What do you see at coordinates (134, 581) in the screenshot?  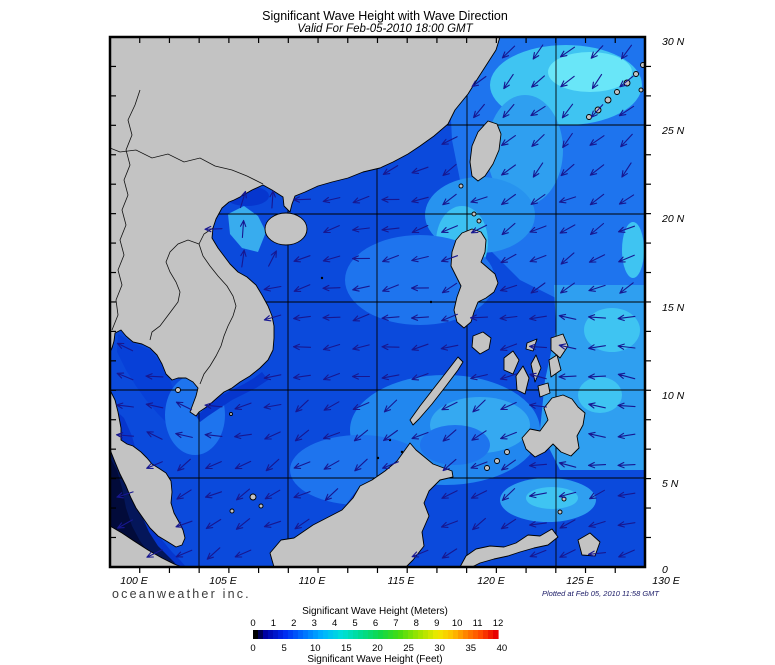 I see `lon-label: 100 E` at bounding box center [134, 581].